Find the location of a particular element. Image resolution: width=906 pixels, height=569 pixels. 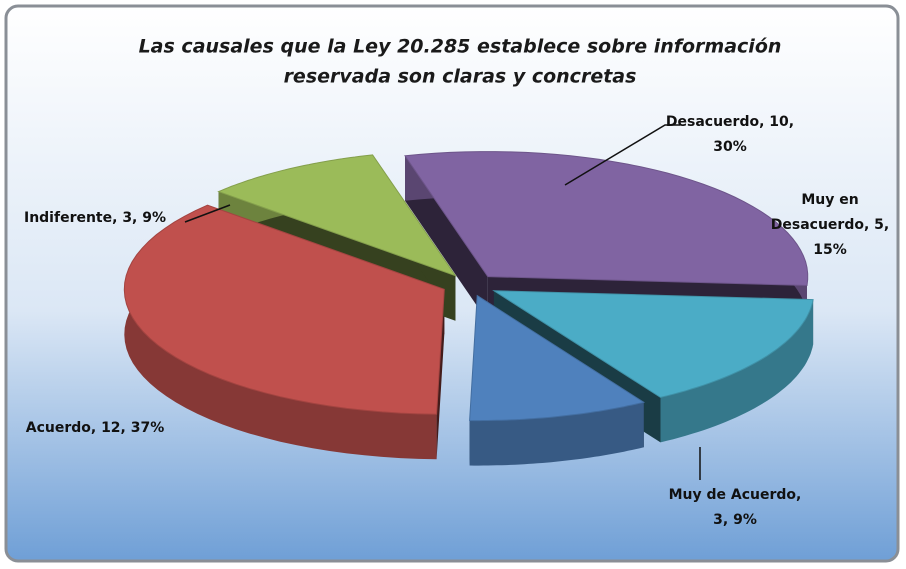

data-label: Muy en is located at coordinates (829, 200).